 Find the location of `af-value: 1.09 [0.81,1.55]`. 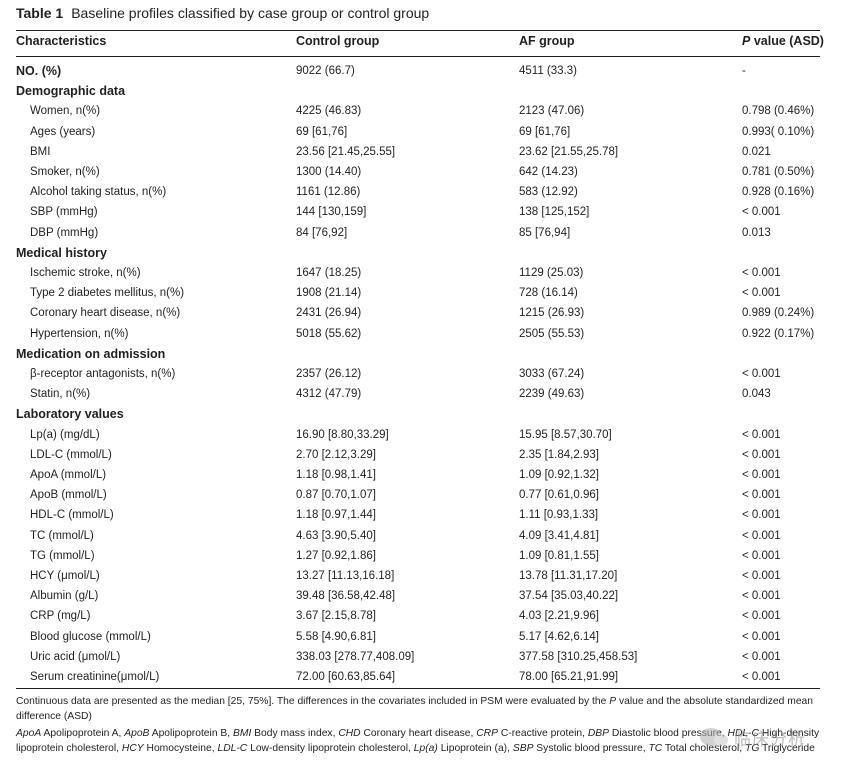

af-value: 1.09 [0.81,1.55] is located at coordinates (559, 555).